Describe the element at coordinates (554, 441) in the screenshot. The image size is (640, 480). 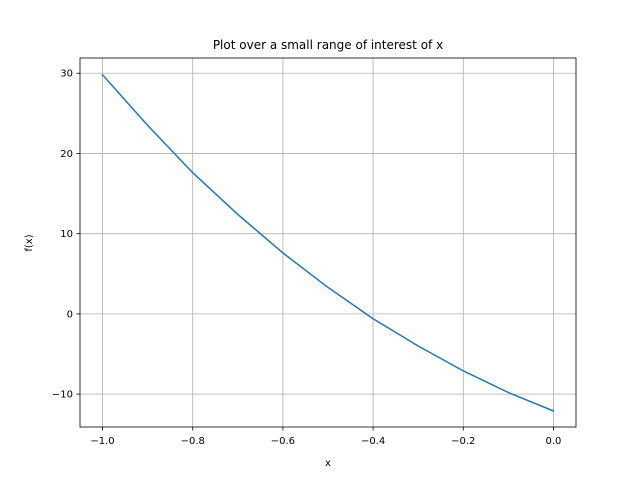
I see `x-tick-label: 0.0` at that location.